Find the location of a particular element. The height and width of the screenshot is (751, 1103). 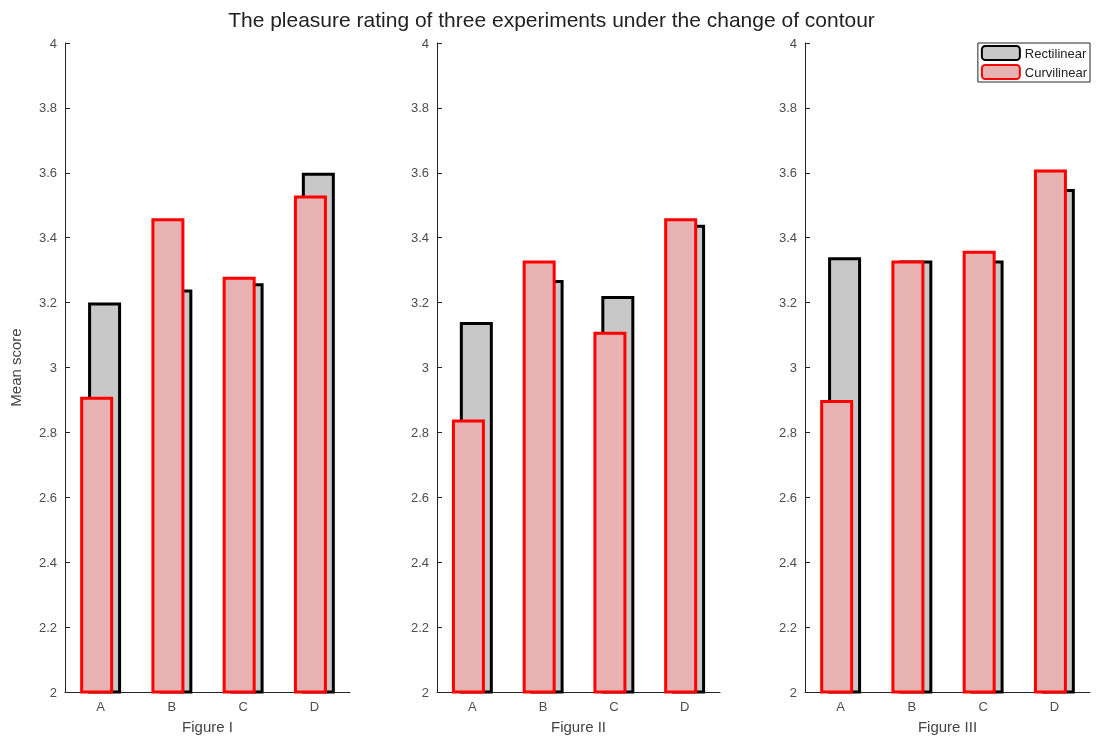

x-axis-title: Figure I is located at coordinates (207, 726).